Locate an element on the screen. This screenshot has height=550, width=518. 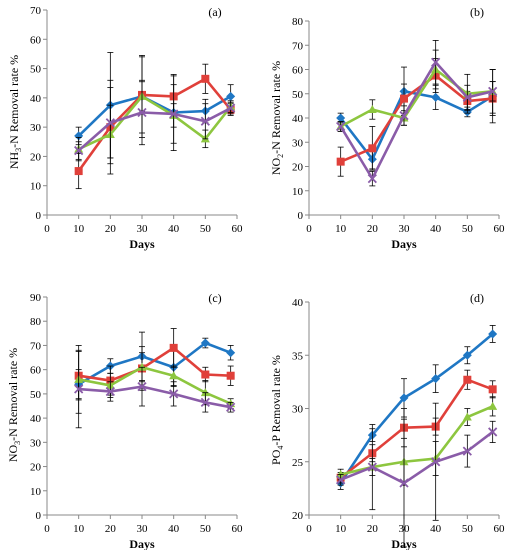
y-axis-label: NO3-N Removal rate % is located at coordinates (14, 405).